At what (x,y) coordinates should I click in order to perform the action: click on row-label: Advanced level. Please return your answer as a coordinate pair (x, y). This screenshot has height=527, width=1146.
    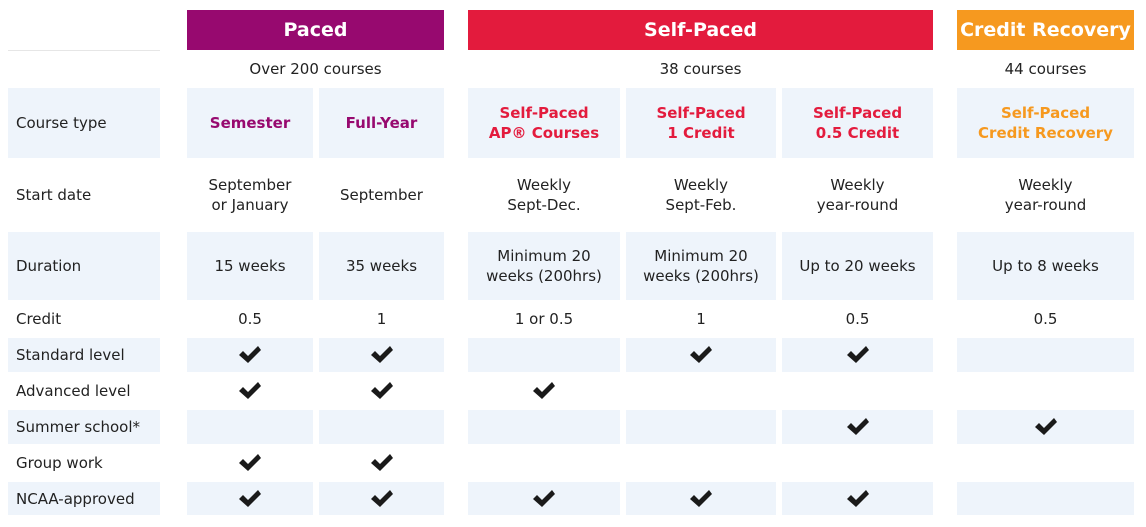
    Looking at the image, I should click on (73, 391).